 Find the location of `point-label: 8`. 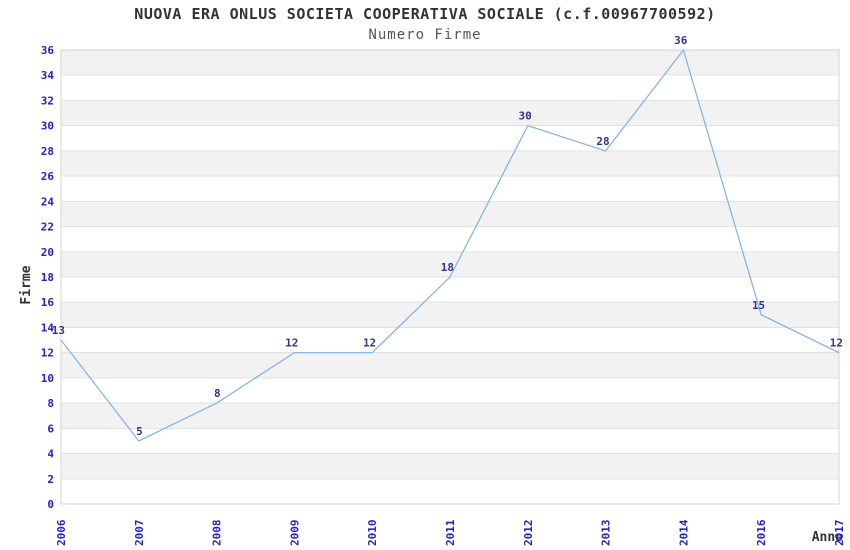

point-label: 8 is located at coordinates (217, 393).